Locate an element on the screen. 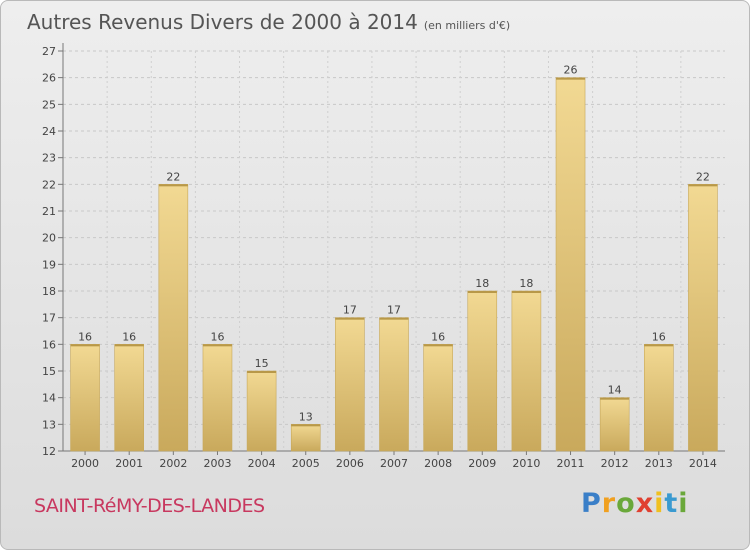 The height and width of the screenshot is (550, 750). x-tick-label: 2014 is located at coordinates (703, 463).